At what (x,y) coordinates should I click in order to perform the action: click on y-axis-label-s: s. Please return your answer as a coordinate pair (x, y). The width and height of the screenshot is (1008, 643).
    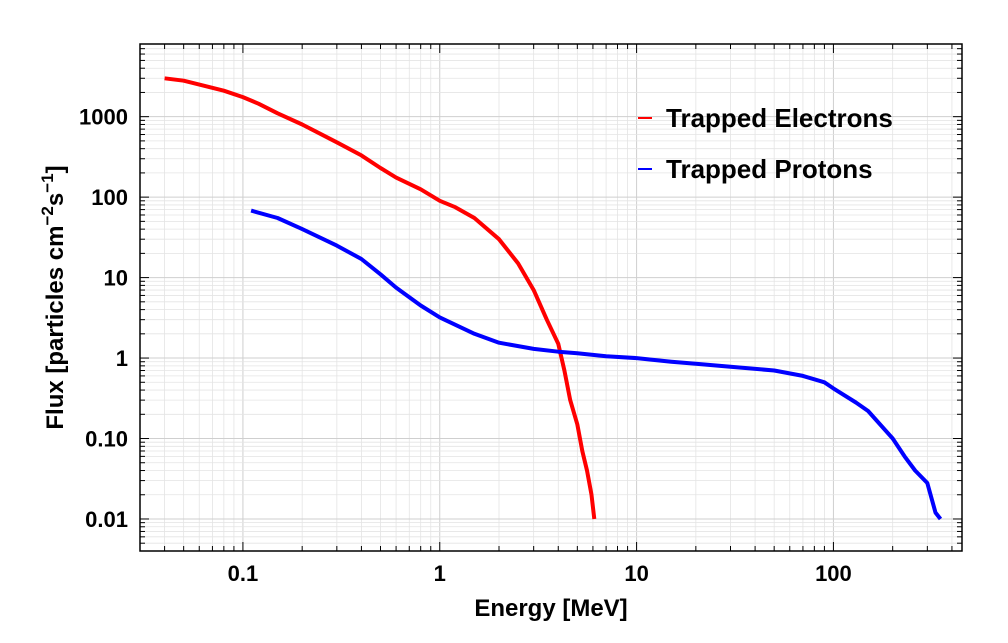
    Looking at the image, I should click on (55, 199).